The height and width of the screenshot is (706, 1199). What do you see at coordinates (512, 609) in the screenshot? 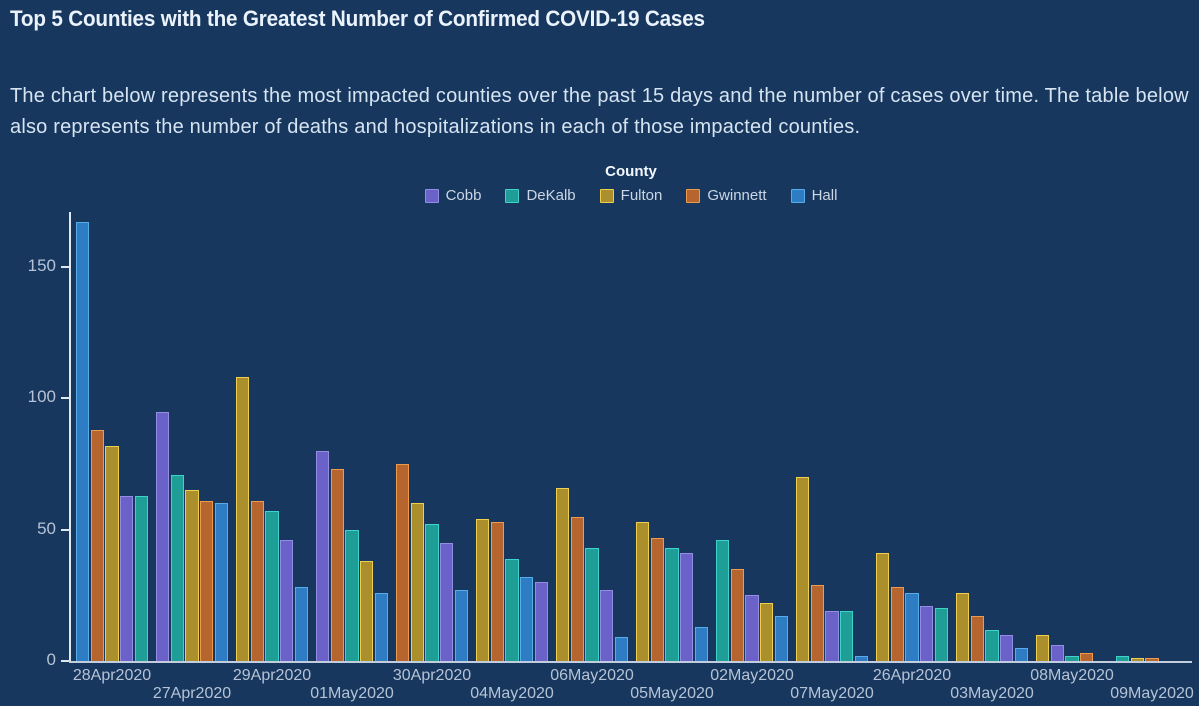
I see `bar-04May2020-dekalb` at bounding box center [512, 609].